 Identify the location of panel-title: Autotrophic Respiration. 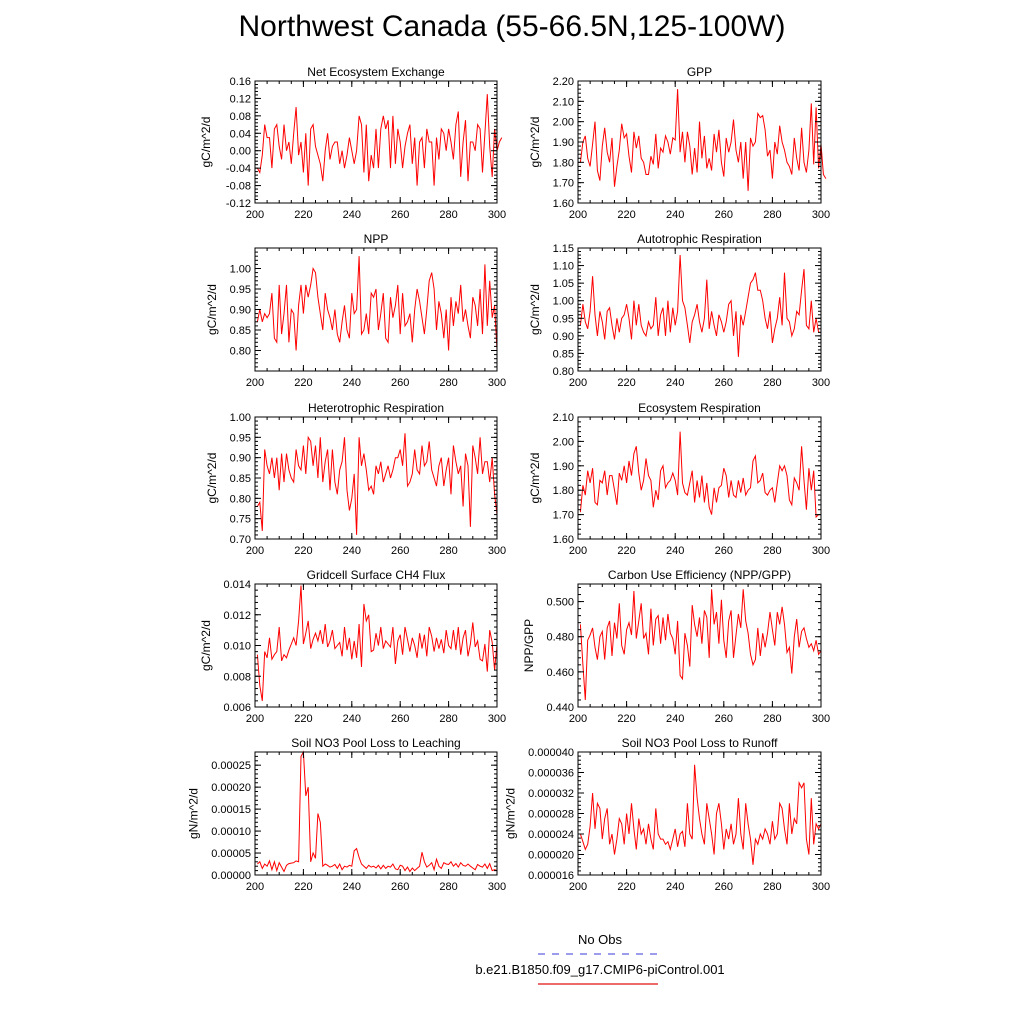
(699, 239).